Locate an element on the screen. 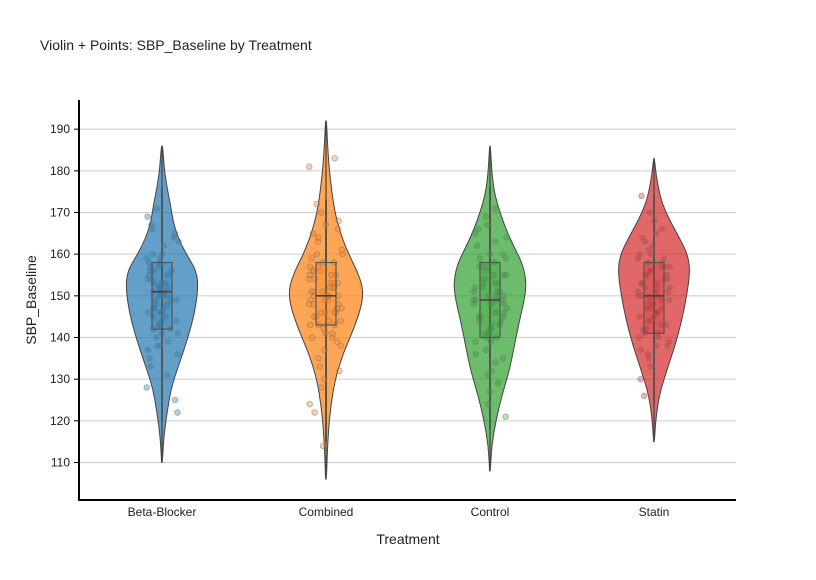  y-tick-label: 110 is located at coordinates (60, 463).